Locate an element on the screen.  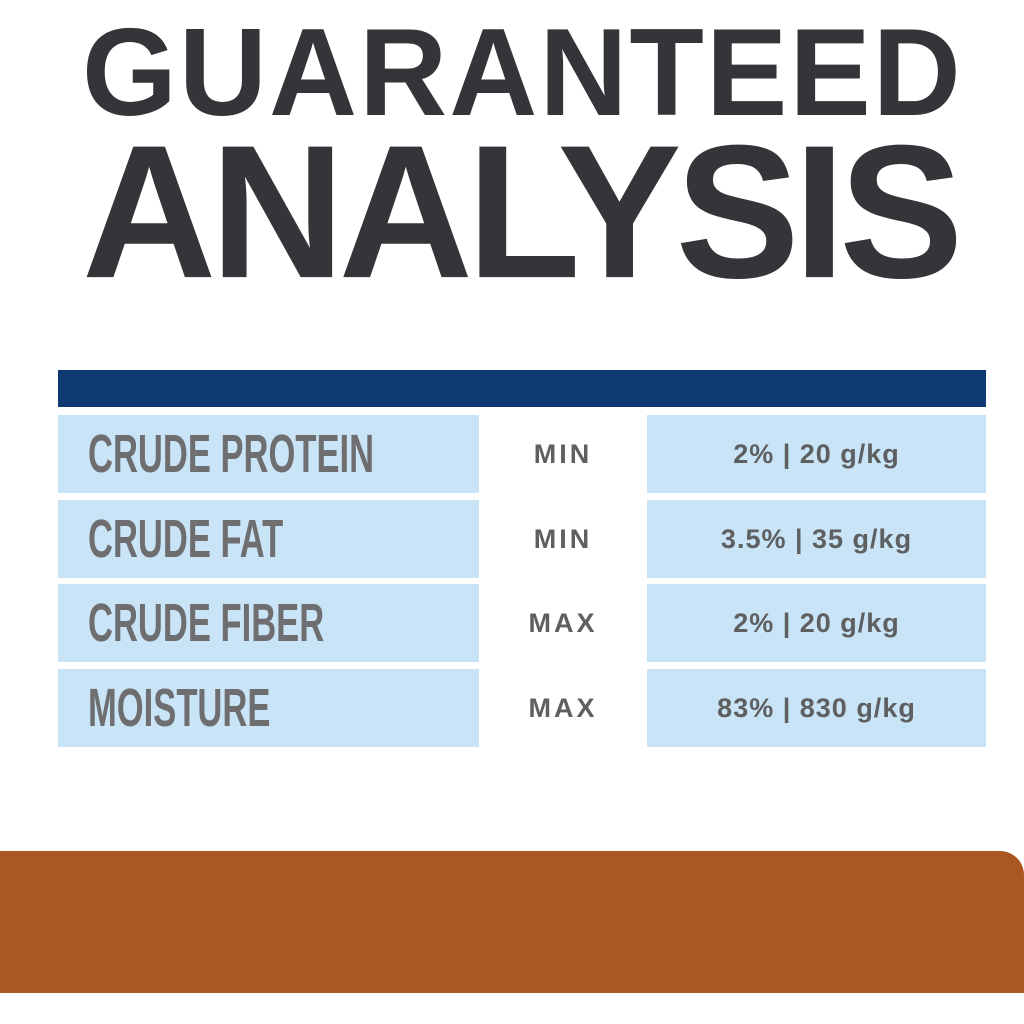
nutrient-name: MOISTURE is located at coordinates (179, 708).